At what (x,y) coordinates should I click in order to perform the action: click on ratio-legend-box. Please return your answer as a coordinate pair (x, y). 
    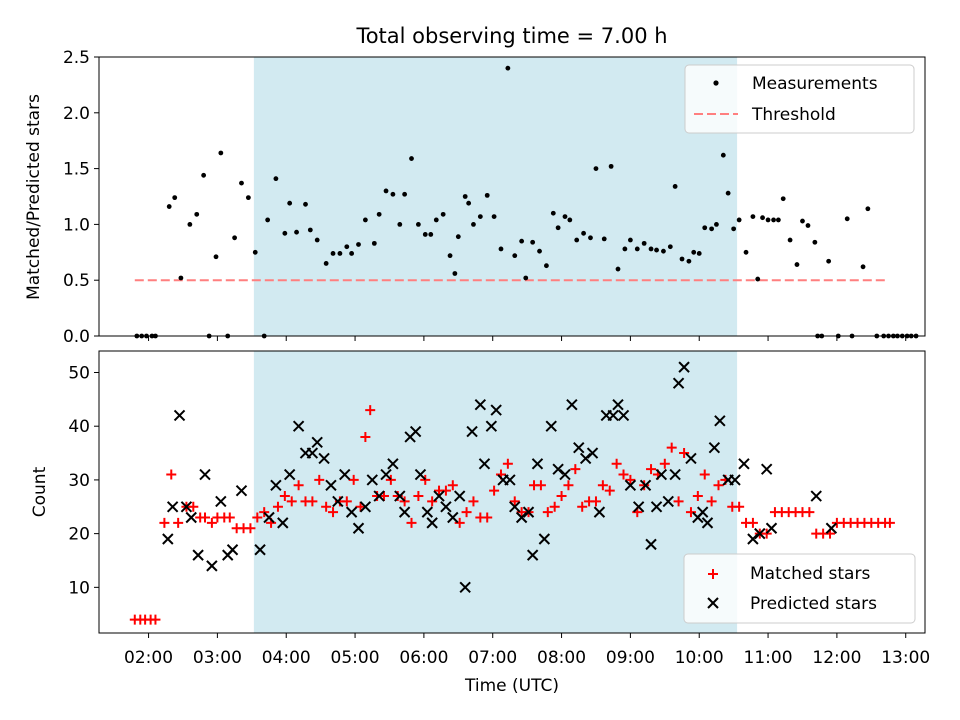
    Looking at the image, I should click on (799, 99).